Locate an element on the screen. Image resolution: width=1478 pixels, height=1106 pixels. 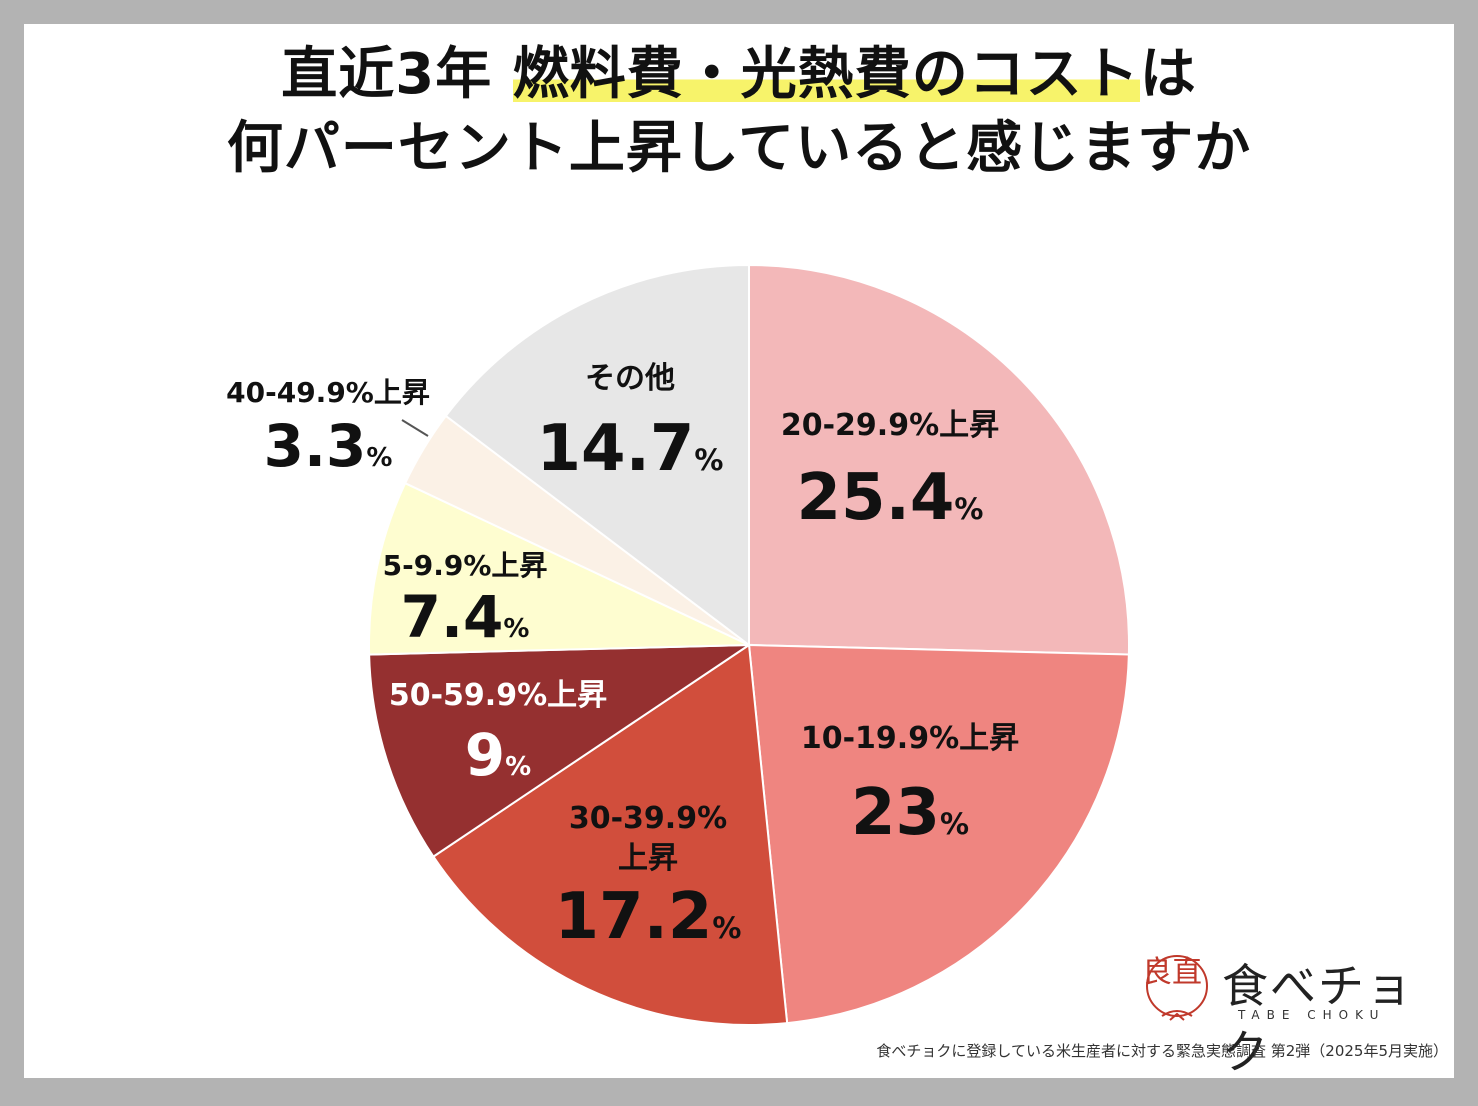
slice-50-59-label: 50-59.9%上昇 is located at coordinates (498, 695).